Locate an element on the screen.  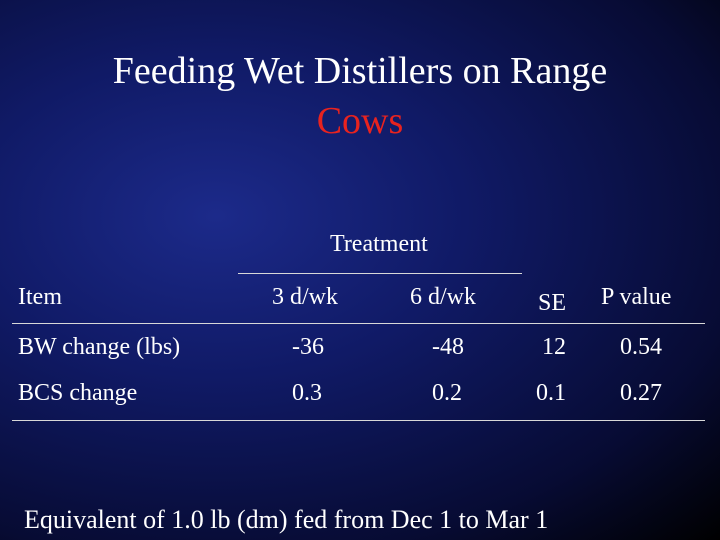
slide-title-accent: Cows is located at coordinates (360, 121).